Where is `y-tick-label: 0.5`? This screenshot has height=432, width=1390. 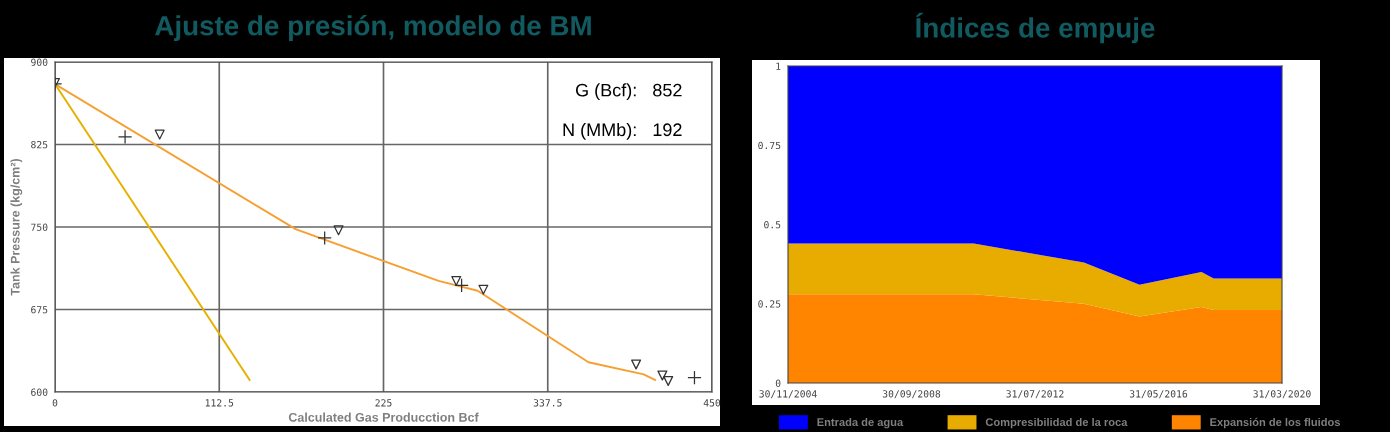
y-tick-label: 0.5 is located at coordinates (772, 225).